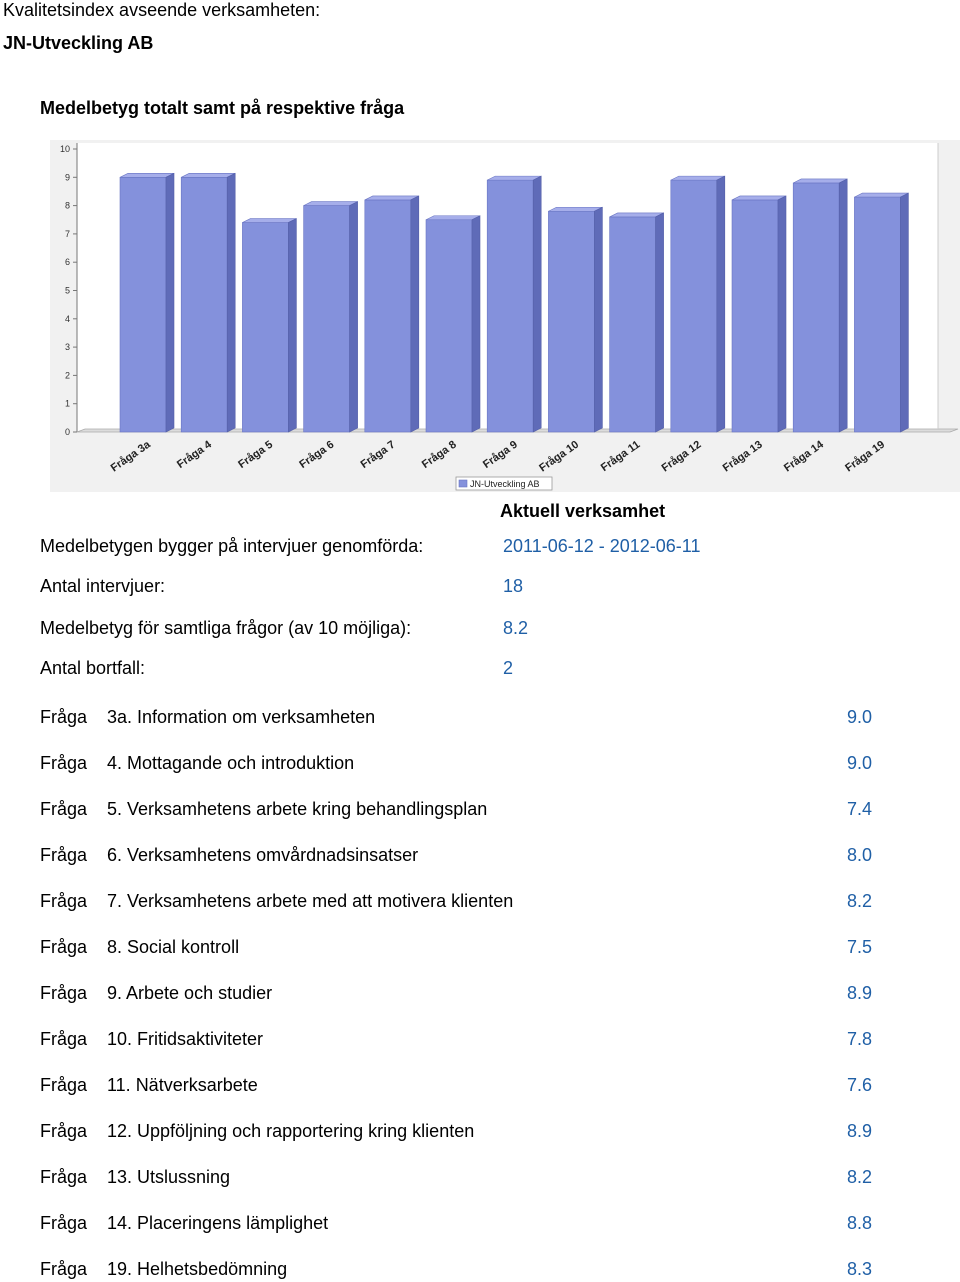 The height and width of the screenshot is (1282, 960). I want to click on x-tick-label: Fråga 7, so click(378, 455).